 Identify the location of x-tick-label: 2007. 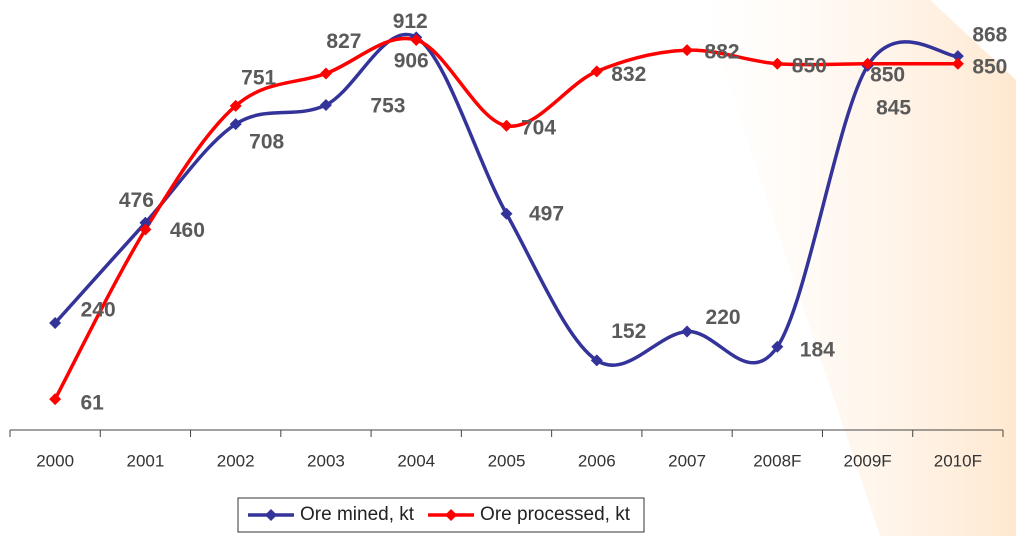
(687, 460).